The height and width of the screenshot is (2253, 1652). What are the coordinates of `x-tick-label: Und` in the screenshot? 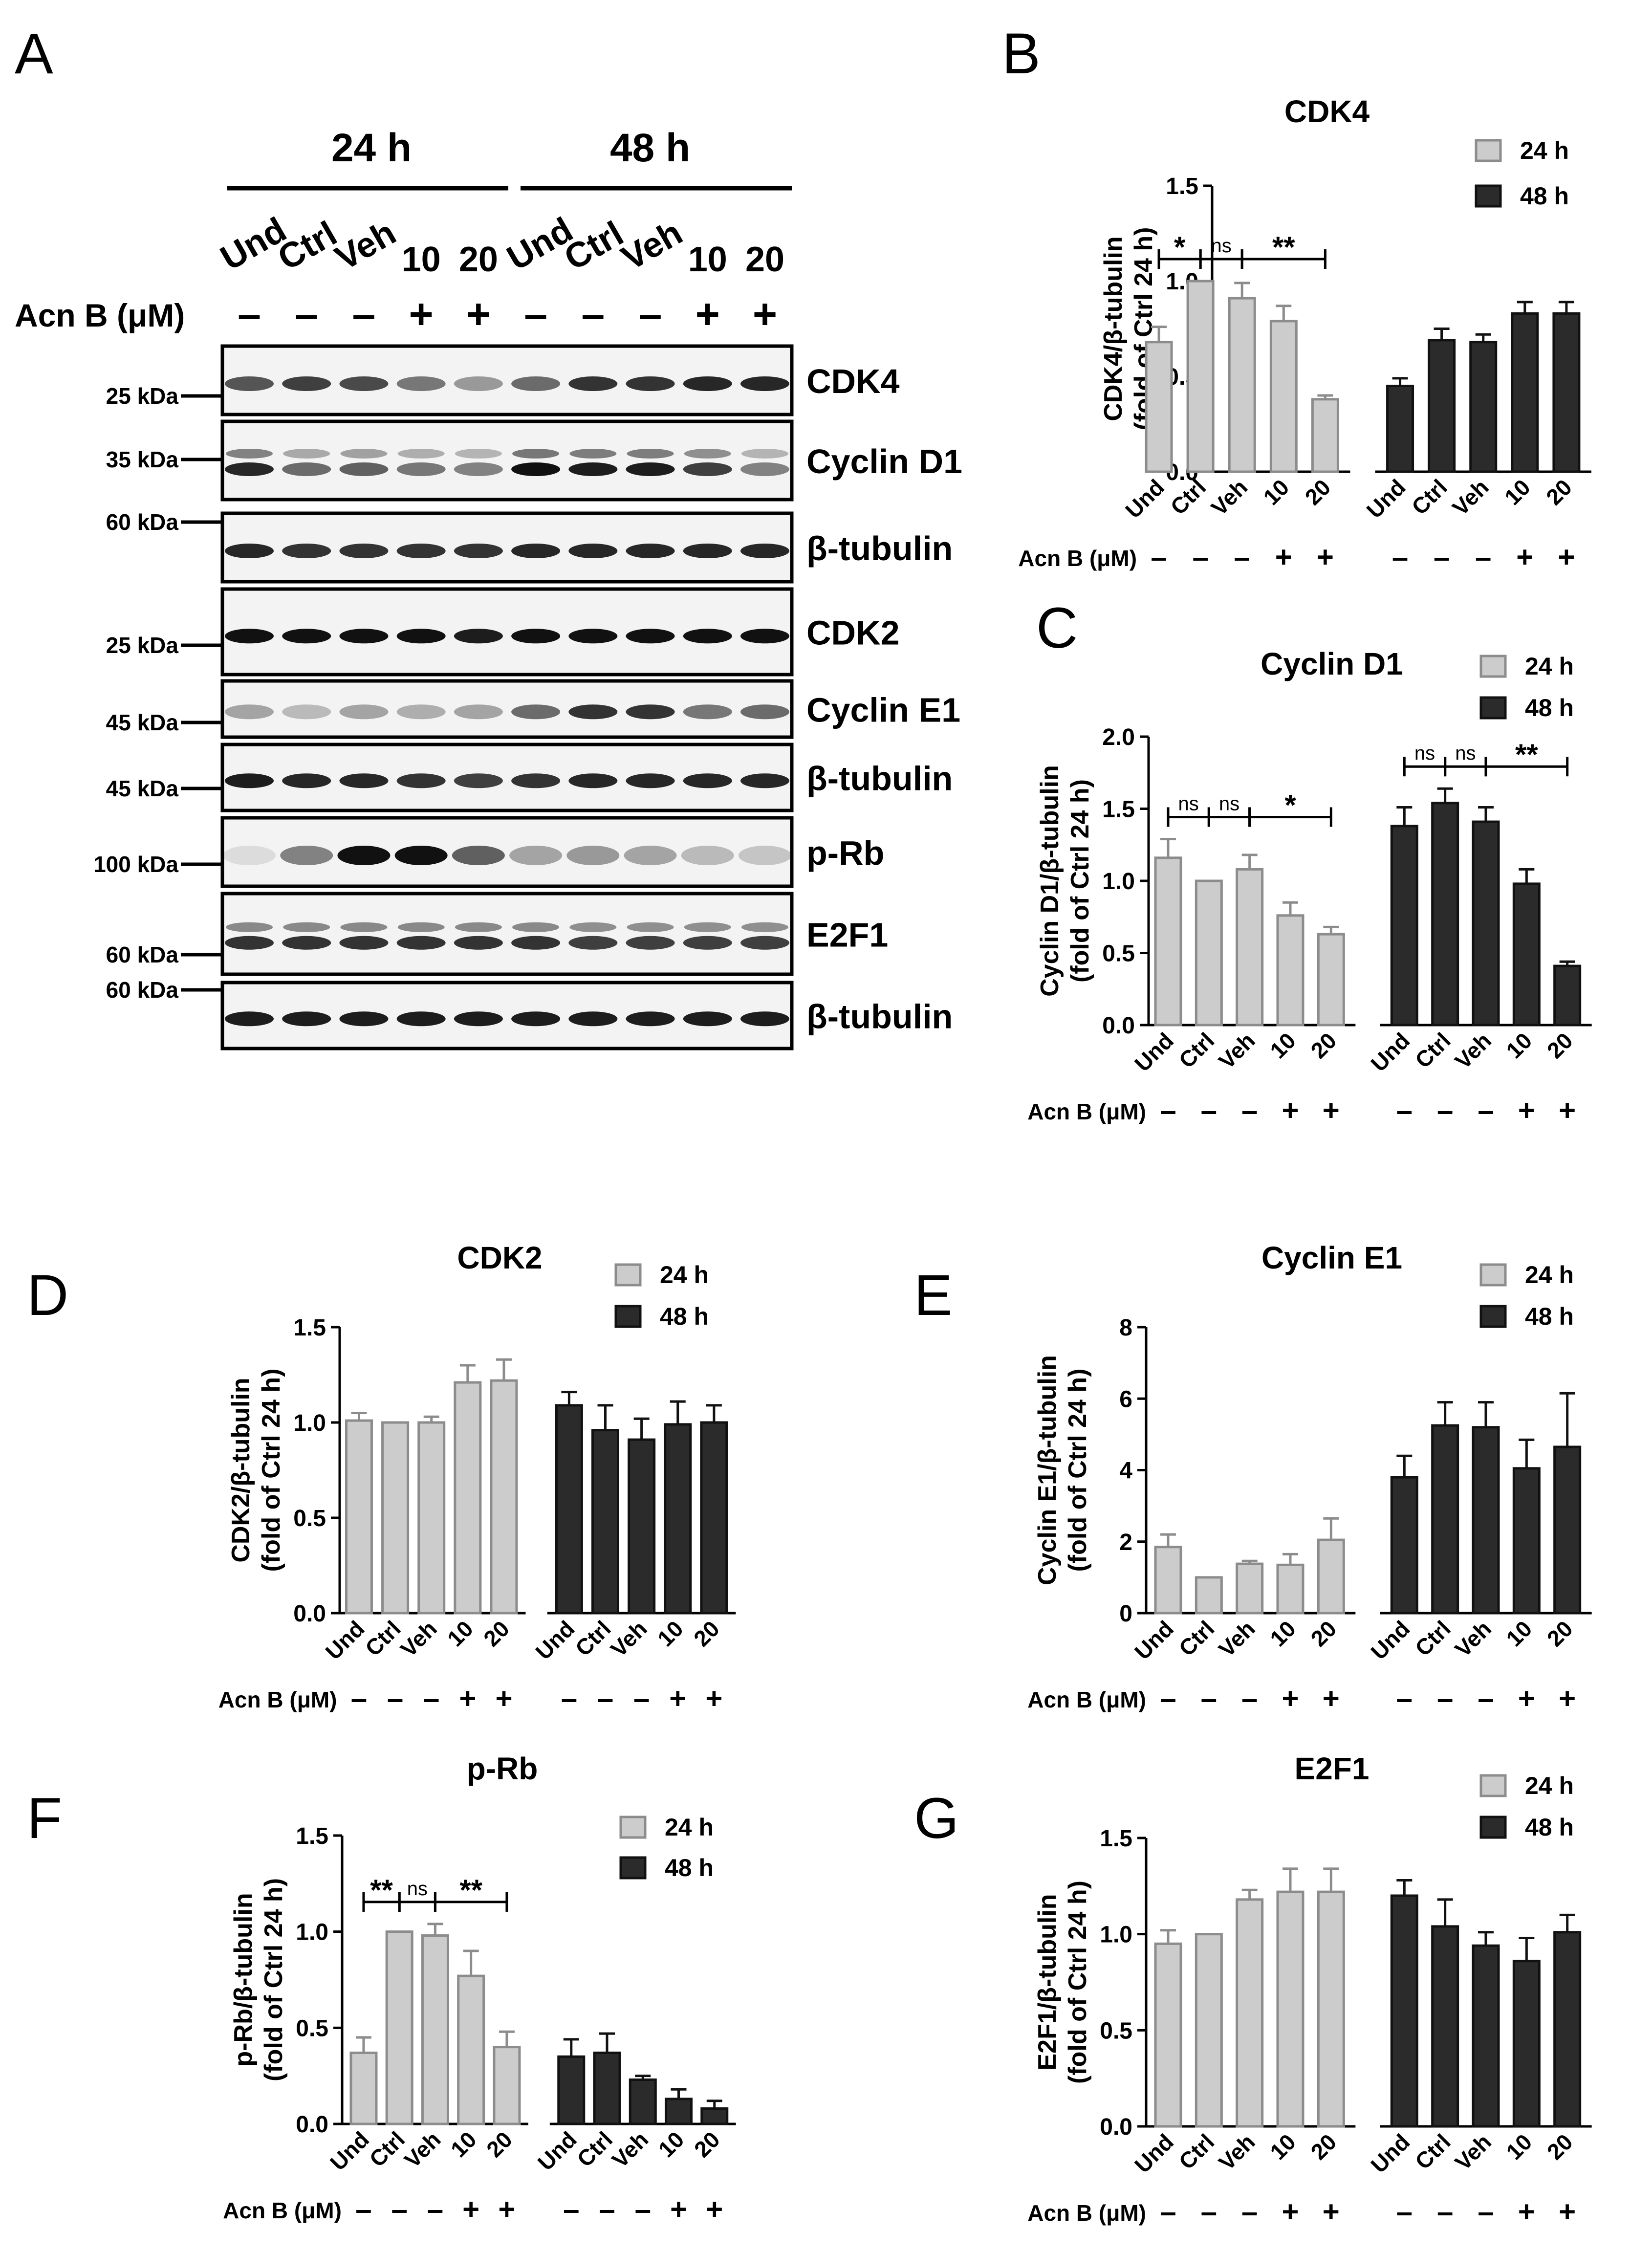 It's located at (1154, 2153).